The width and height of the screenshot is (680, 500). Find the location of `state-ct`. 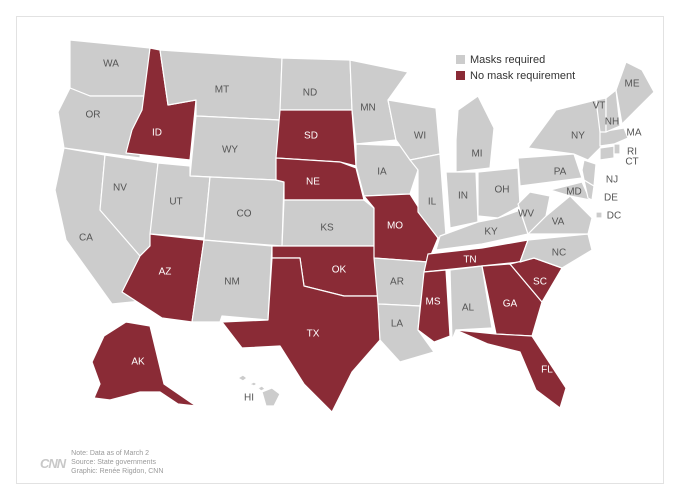

state-ct is located at coordinates (607, 153).